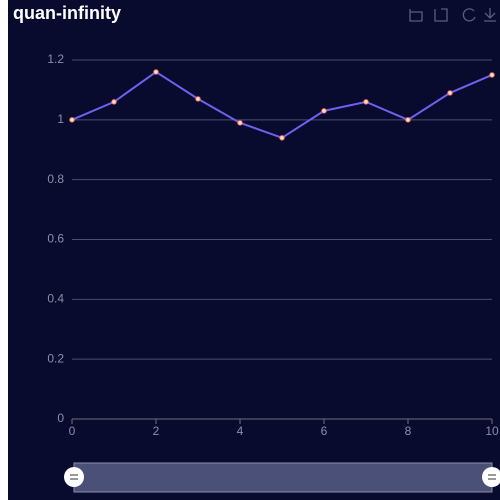  Describe the element at coordinates (240, 431) in the screenshot. I see `x-tick-label: 4` at that location.